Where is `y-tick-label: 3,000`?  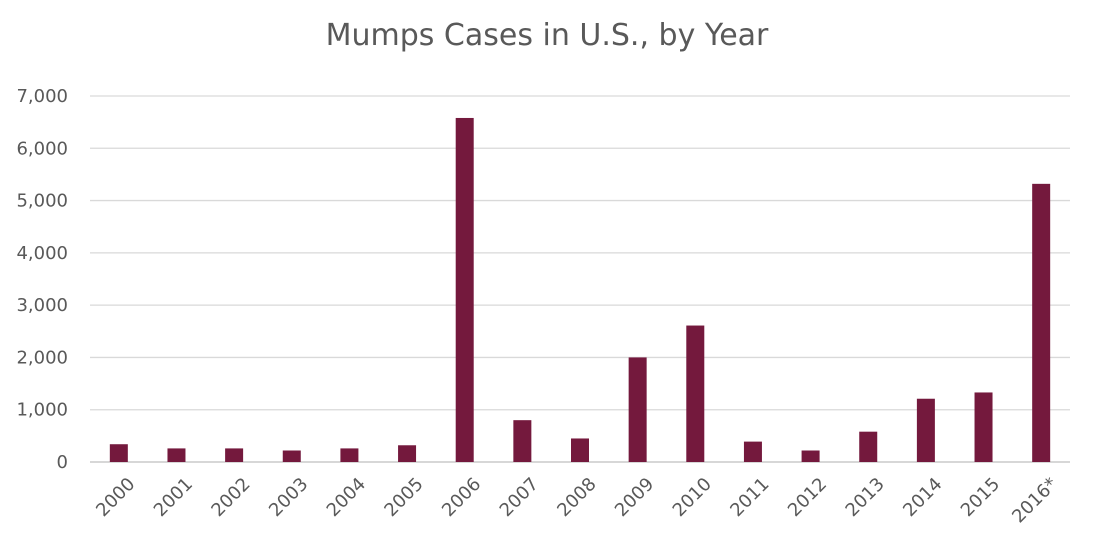 y-tick-label: 3,000 is located at coordinates (42, 305).